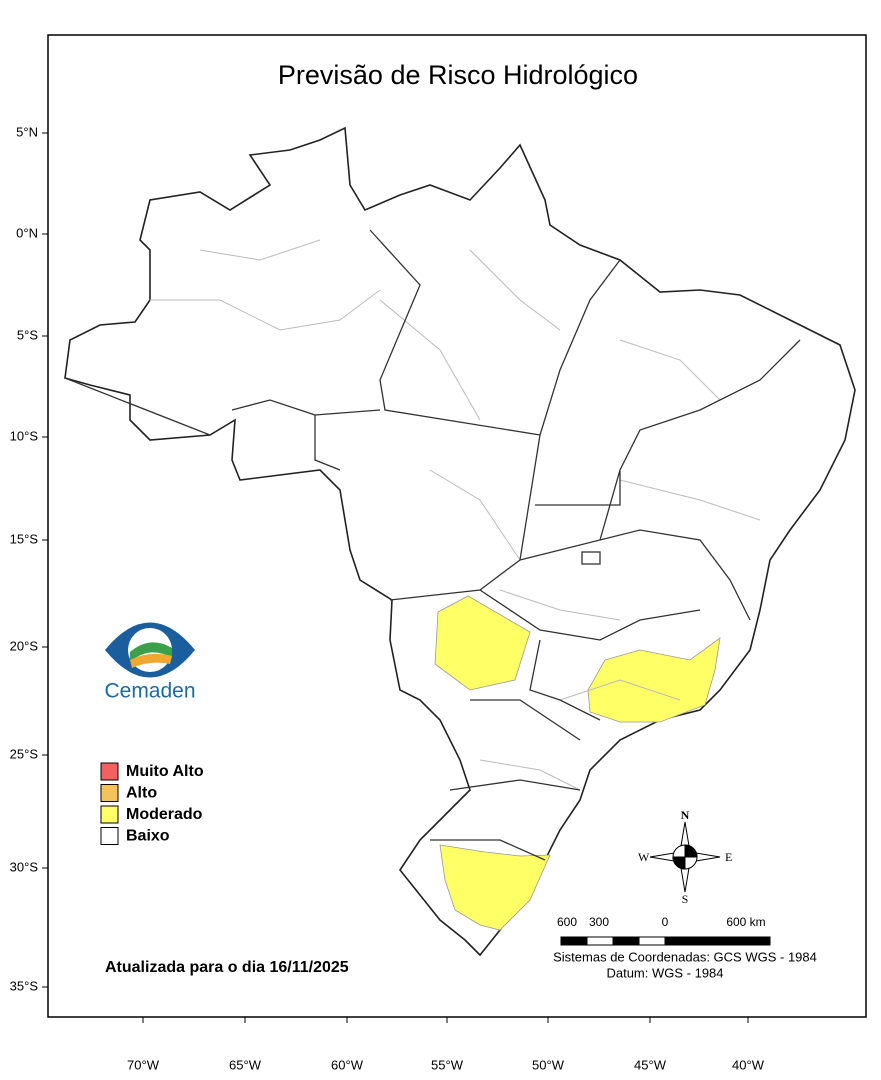  I want to click on compass-s: S, so click(685, 899).